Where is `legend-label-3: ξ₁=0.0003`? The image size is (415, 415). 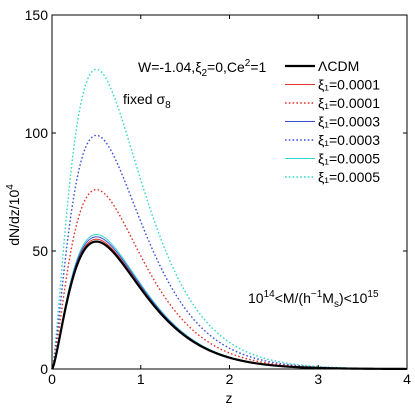 legend-label-3: ξ₁=0.0003 is located at coordinates (349, 122).